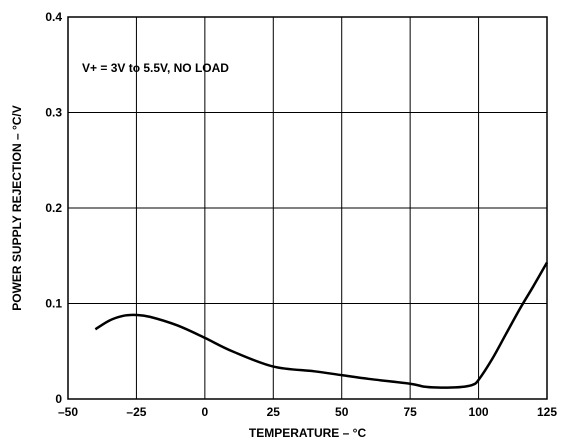 This screenshot has width=563, height=444. Describe the element at coordinates (479, 412) in the screenshot. I see `x-tick-label: 100` at that location.